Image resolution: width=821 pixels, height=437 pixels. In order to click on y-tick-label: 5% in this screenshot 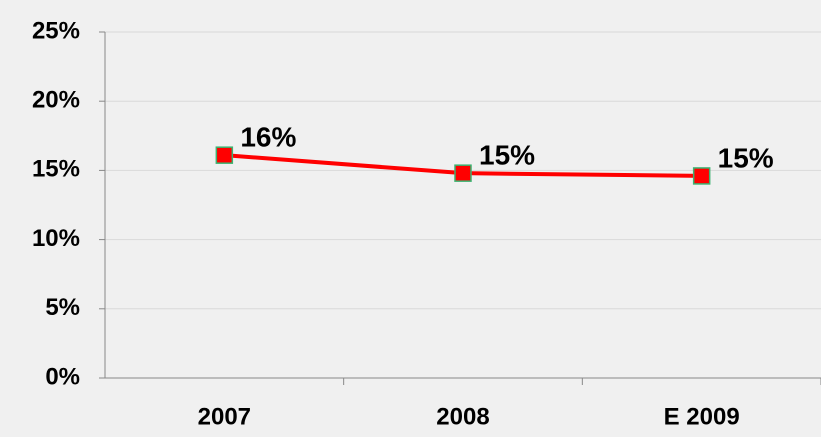, I will do `click(62, 307)`.